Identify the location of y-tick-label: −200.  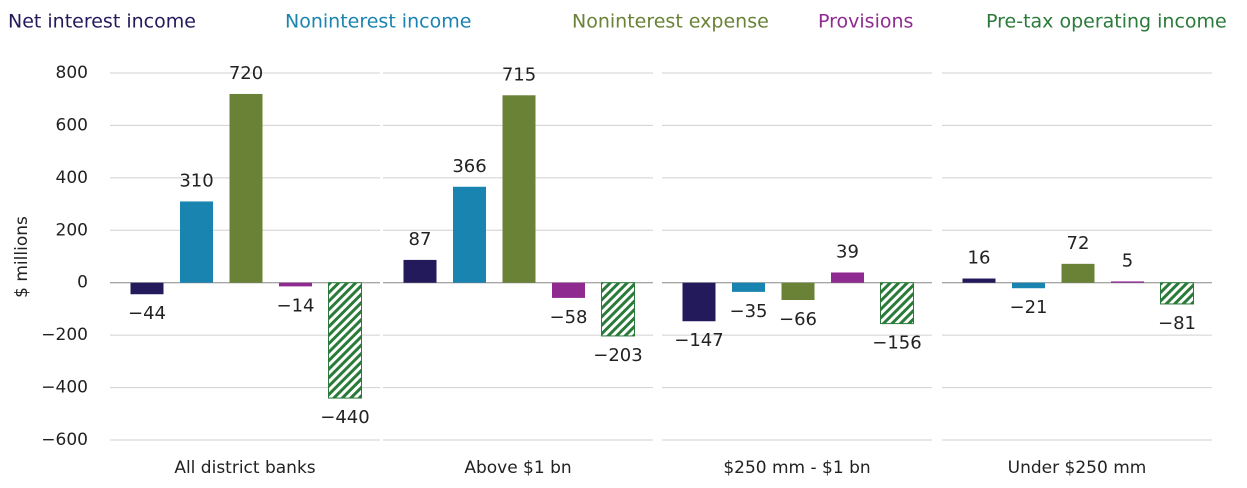
(64, 335).